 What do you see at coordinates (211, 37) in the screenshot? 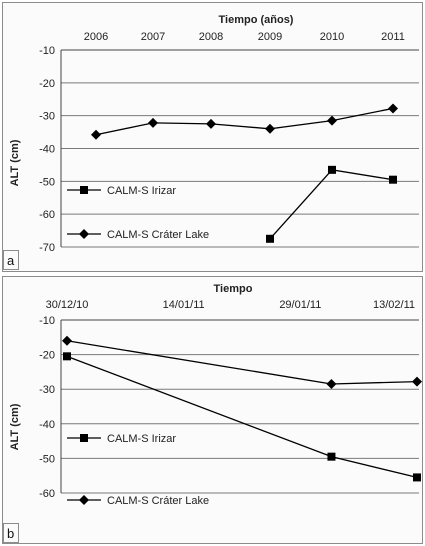
I see `chart-a-x-tick-label: 2008` at bounding box center [211, 37].